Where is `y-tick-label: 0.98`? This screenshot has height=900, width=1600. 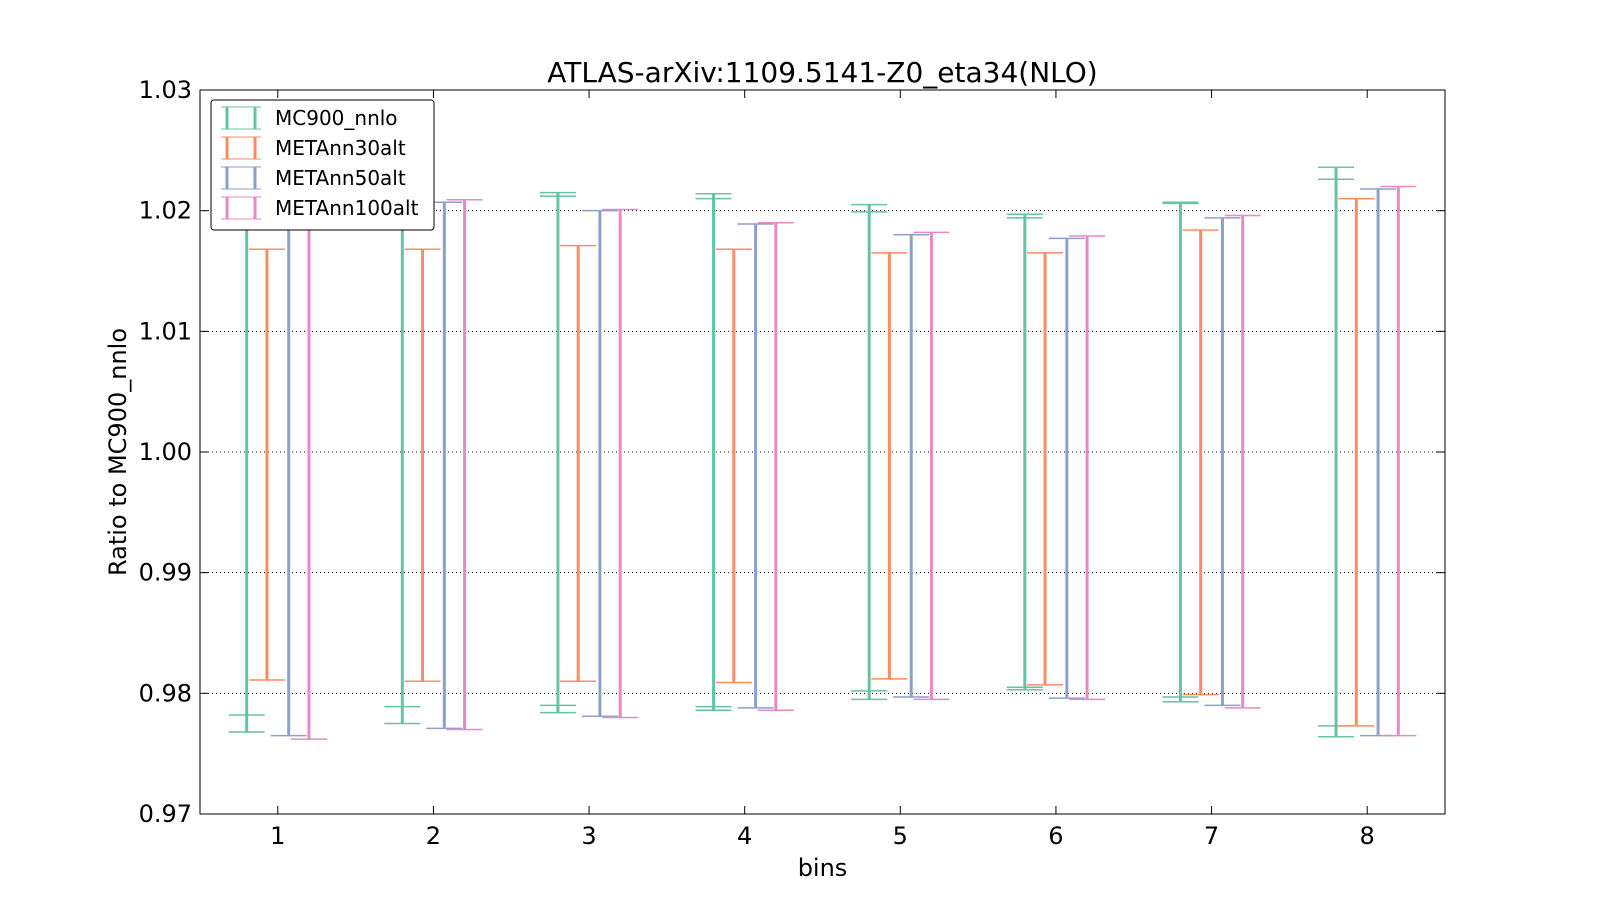
y-tick-label: 0.98 is located at coordinates (165, 693).